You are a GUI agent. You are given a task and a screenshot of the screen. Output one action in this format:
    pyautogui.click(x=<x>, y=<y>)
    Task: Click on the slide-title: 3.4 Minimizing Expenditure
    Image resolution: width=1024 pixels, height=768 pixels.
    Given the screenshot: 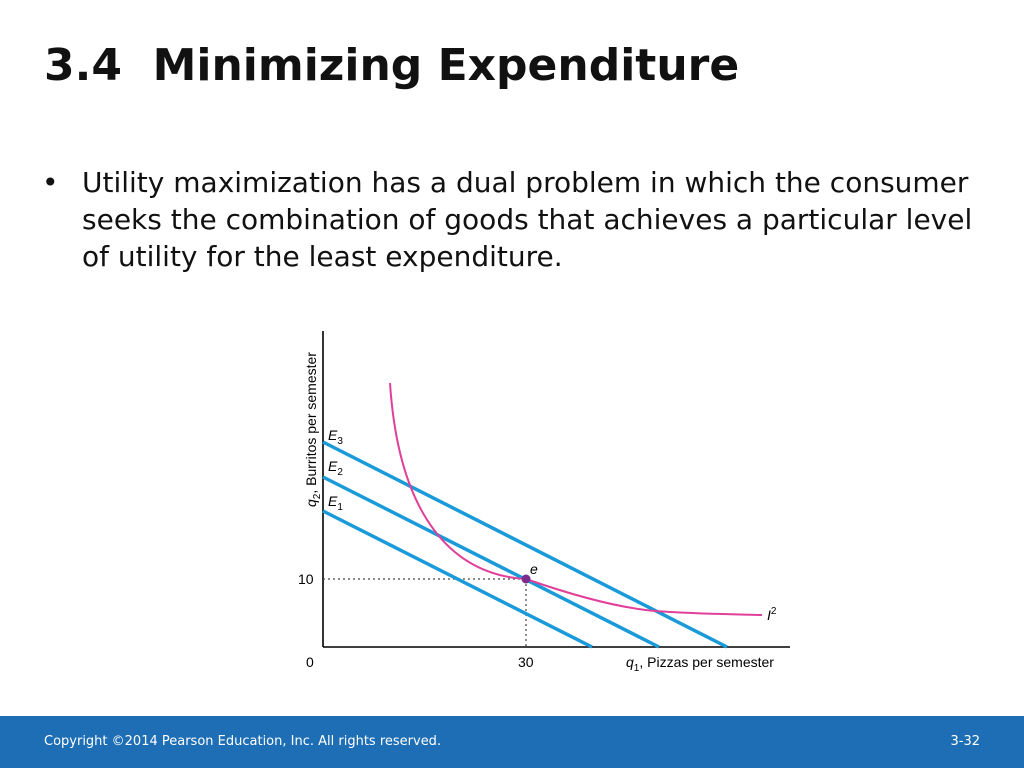 What is the action you would take?
    pyautogui.click(x=392, y=65)
    